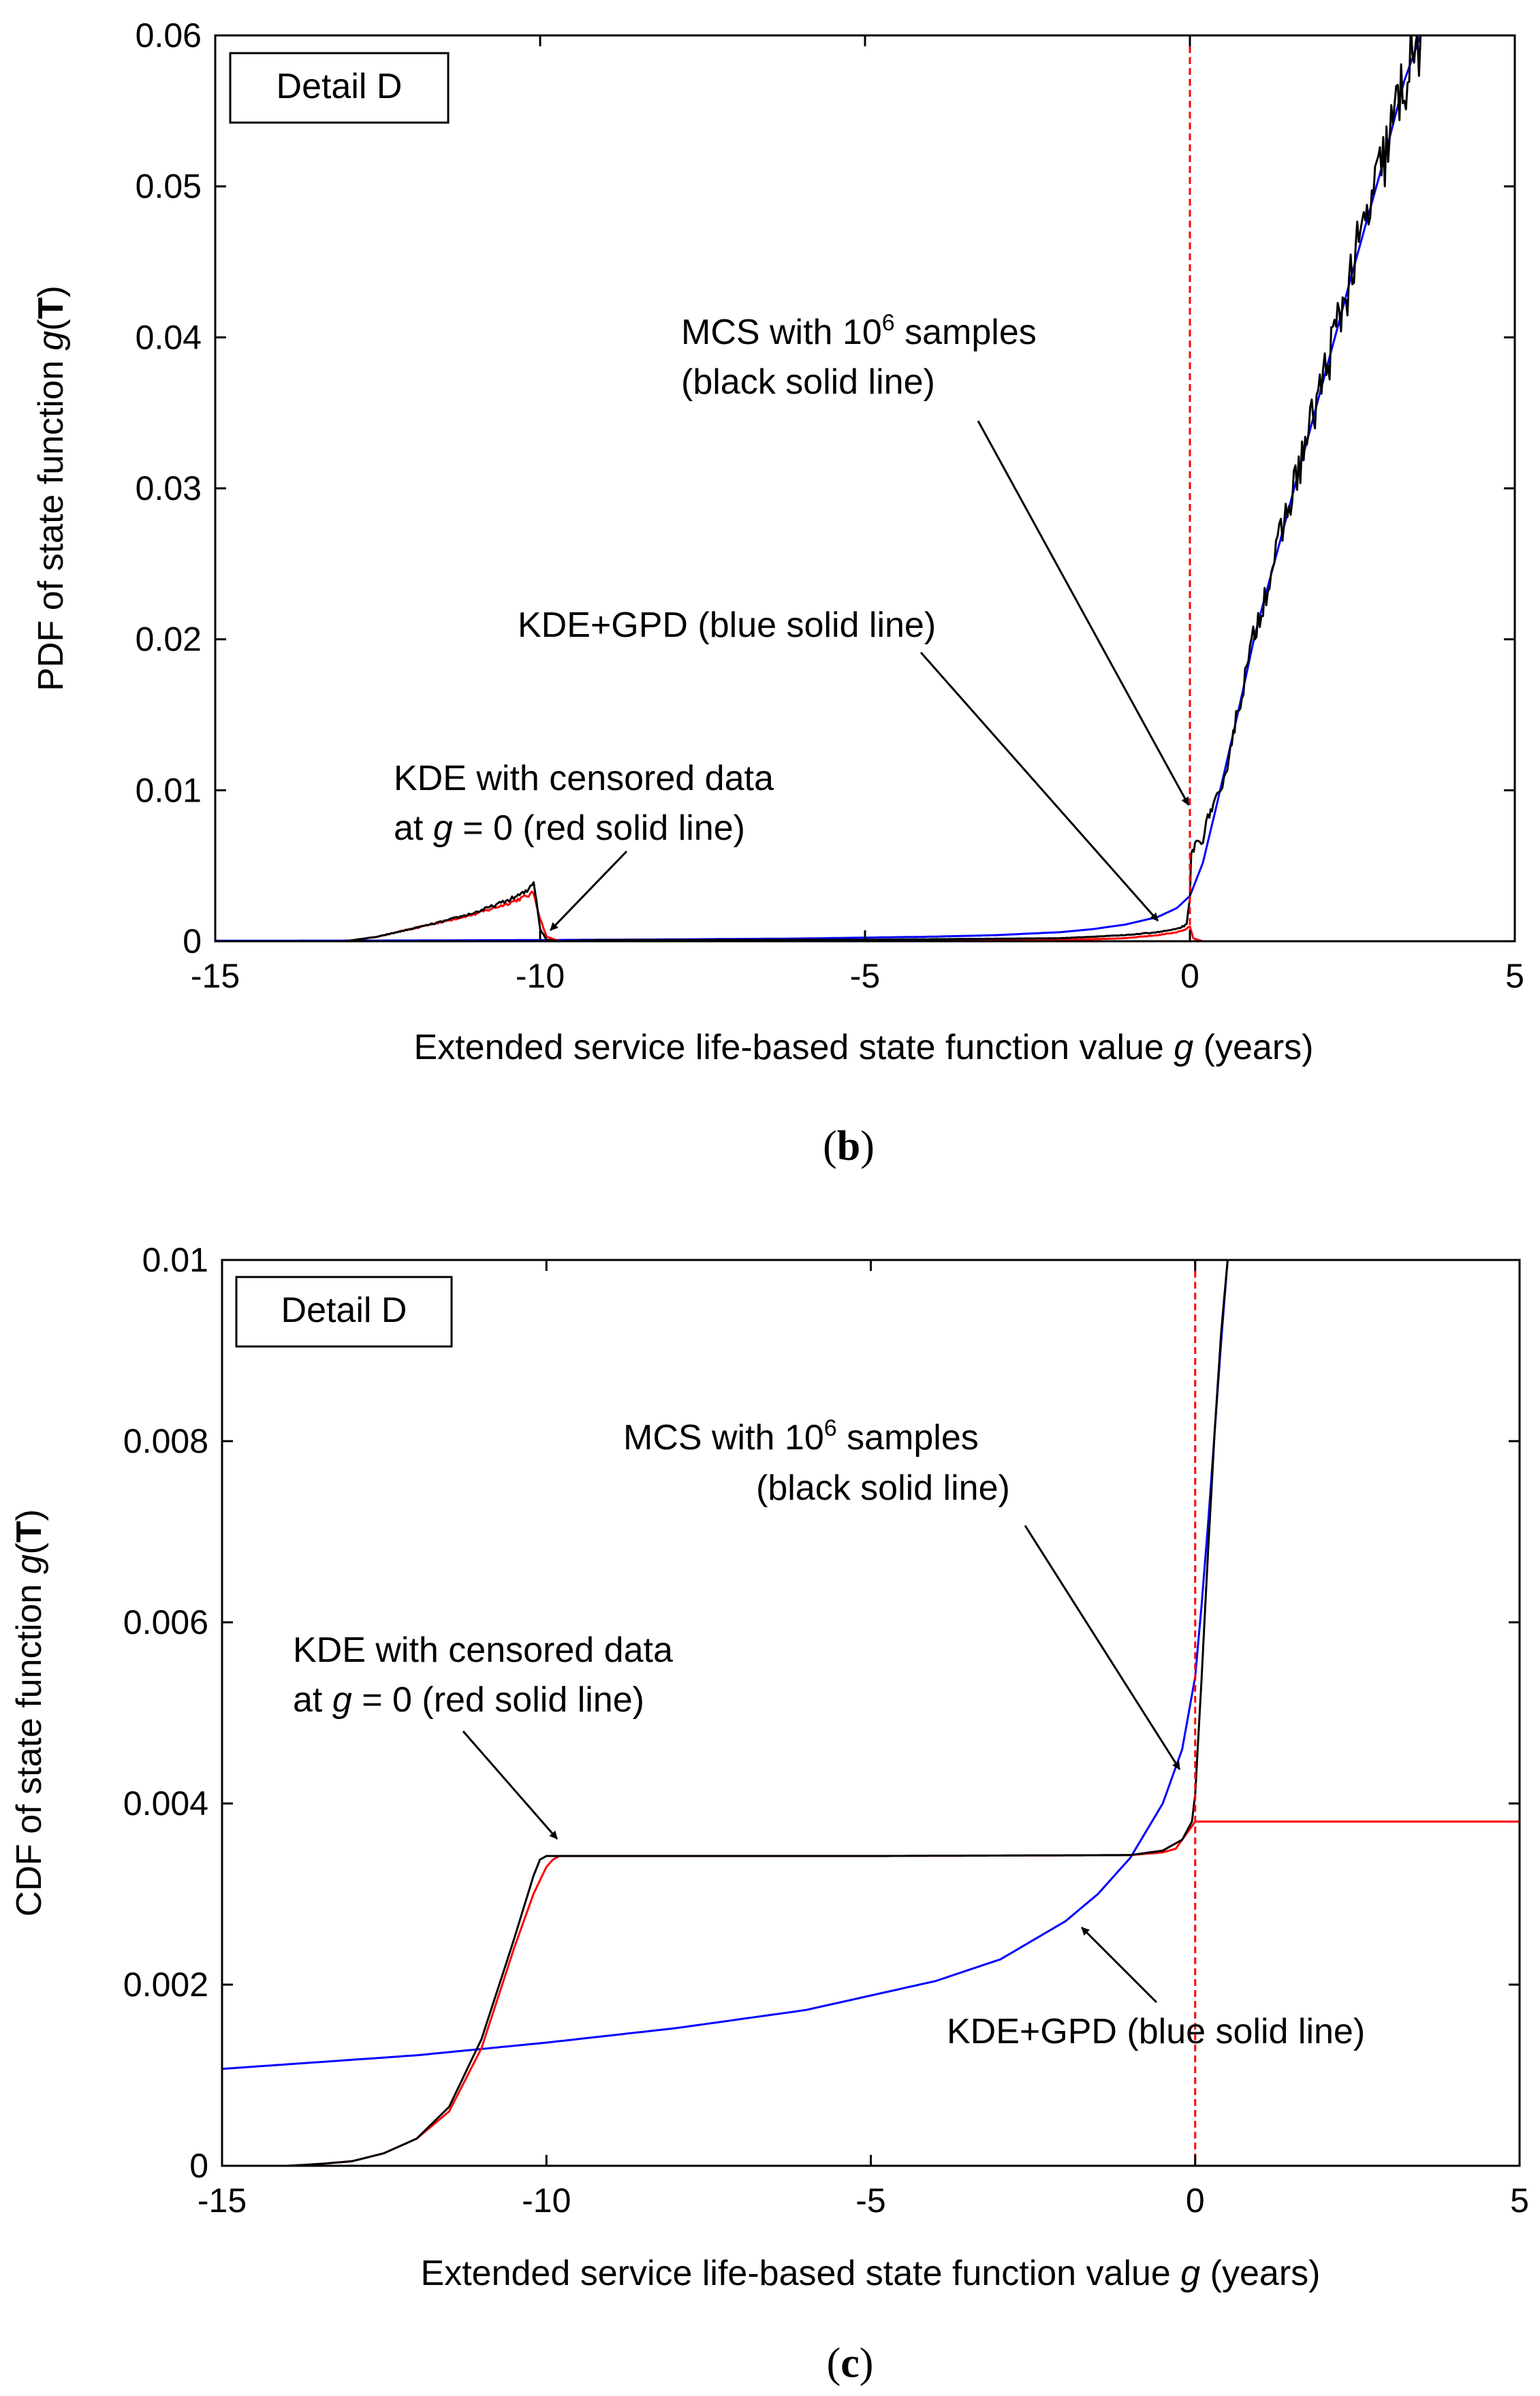 The height and width of the screenshot is (2396, 1540). What do you see at coordinates (483, 1650) in the screenshot?
I see `cdf-kde-annotation: KDE with censored data` at bounding box center [483, 1650].